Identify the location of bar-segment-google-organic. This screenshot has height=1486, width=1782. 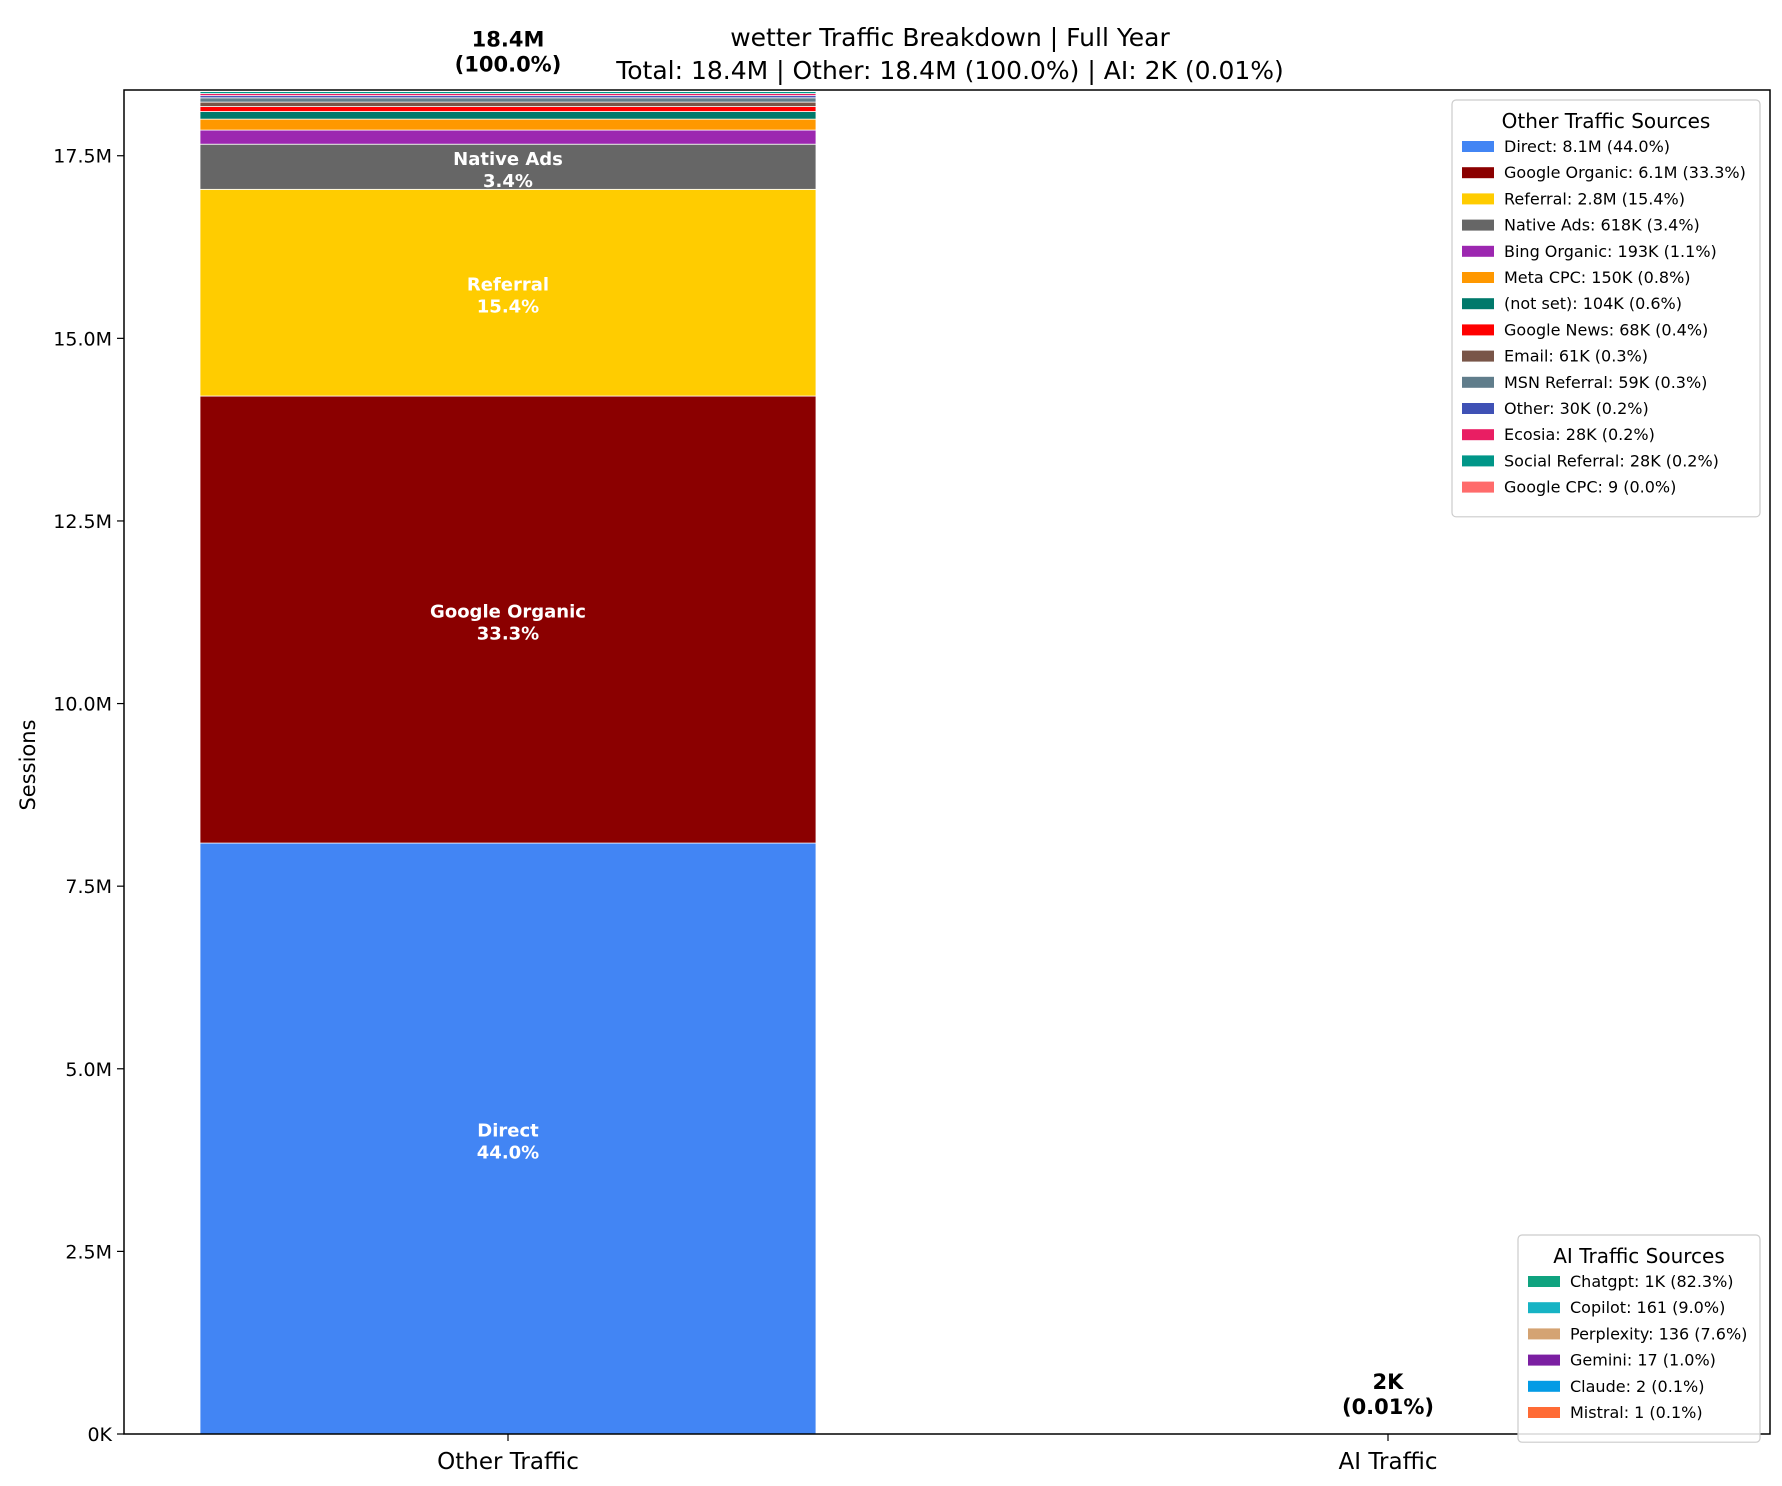
(508, 619).